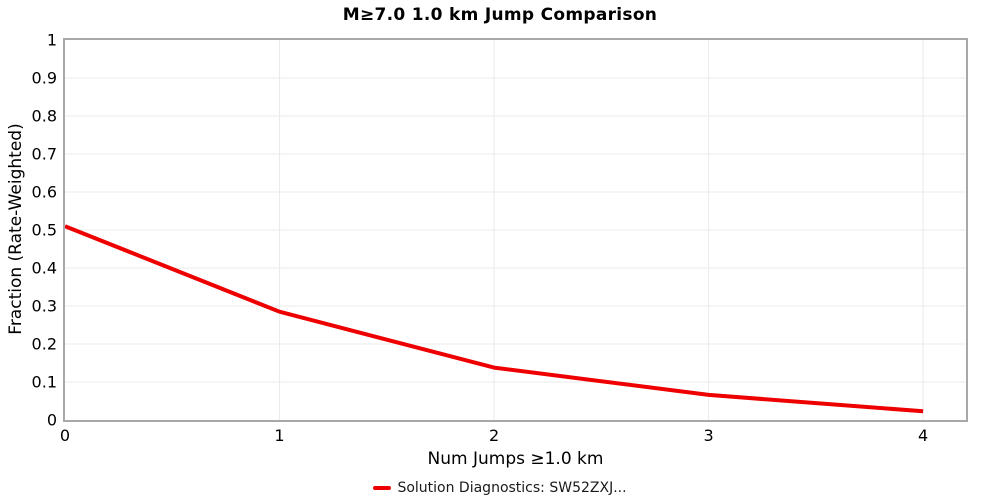 The height and width of the screenshot is (500, 1000). I want to click on y-tick-label: 1, so click(51, 40).